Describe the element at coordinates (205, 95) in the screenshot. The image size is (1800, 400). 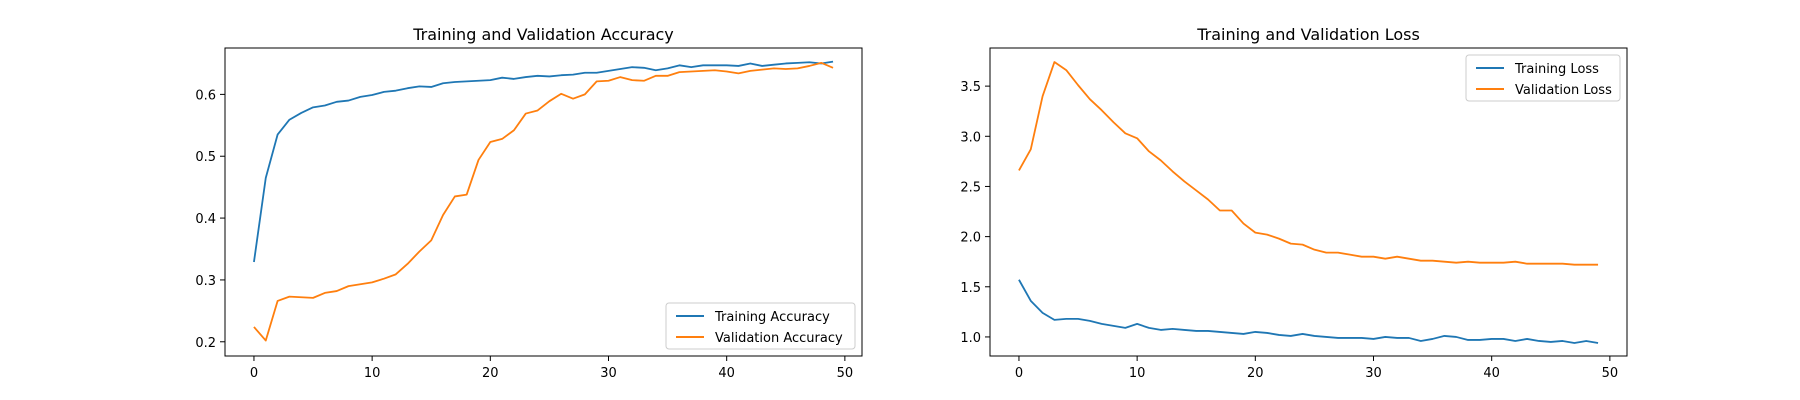
I see `y-tick-label: 0.6` at that location.